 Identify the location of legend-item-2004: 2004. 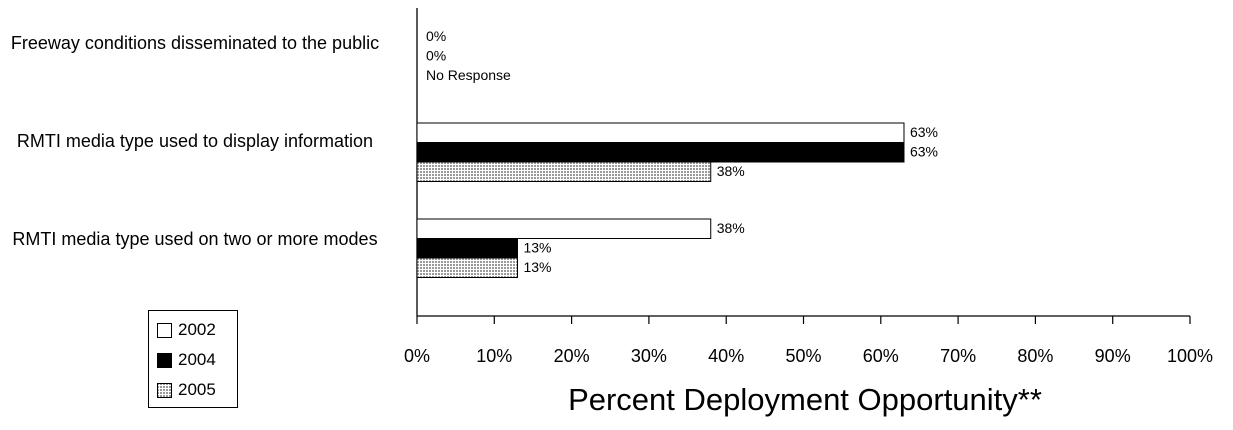
(186, 360).